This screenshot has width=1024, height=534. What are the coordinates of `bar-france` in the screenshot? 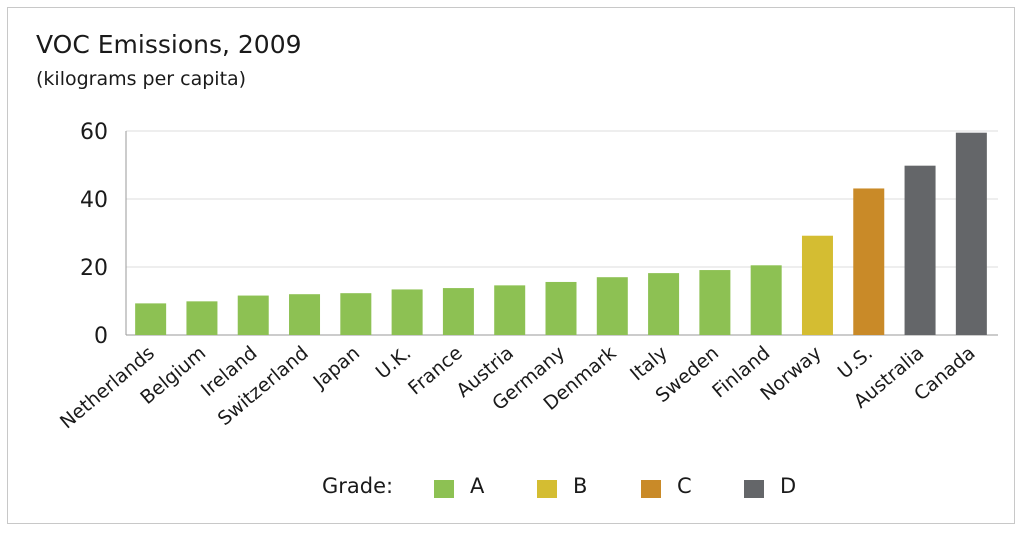 It's located at (458, 311).